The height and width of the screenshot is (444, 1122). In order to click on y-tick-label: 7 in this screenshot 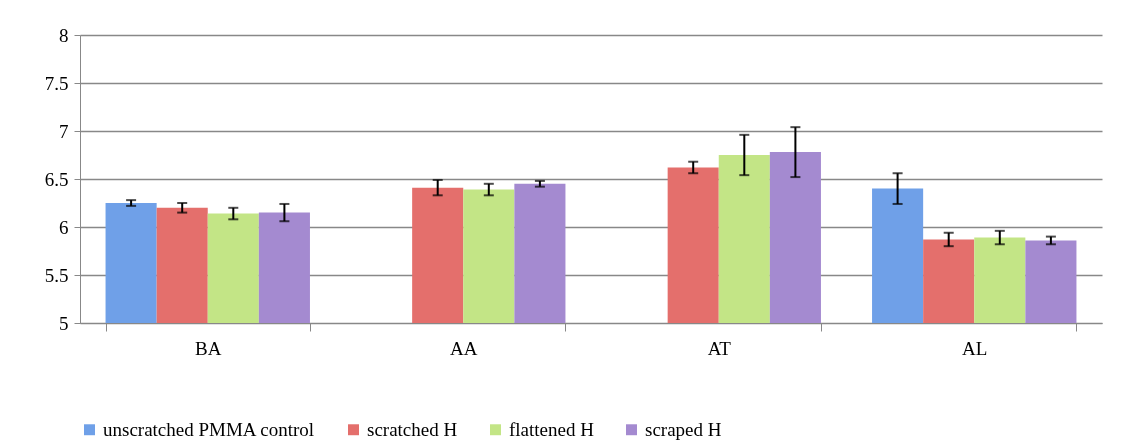, I will do `click(64, 131)`.